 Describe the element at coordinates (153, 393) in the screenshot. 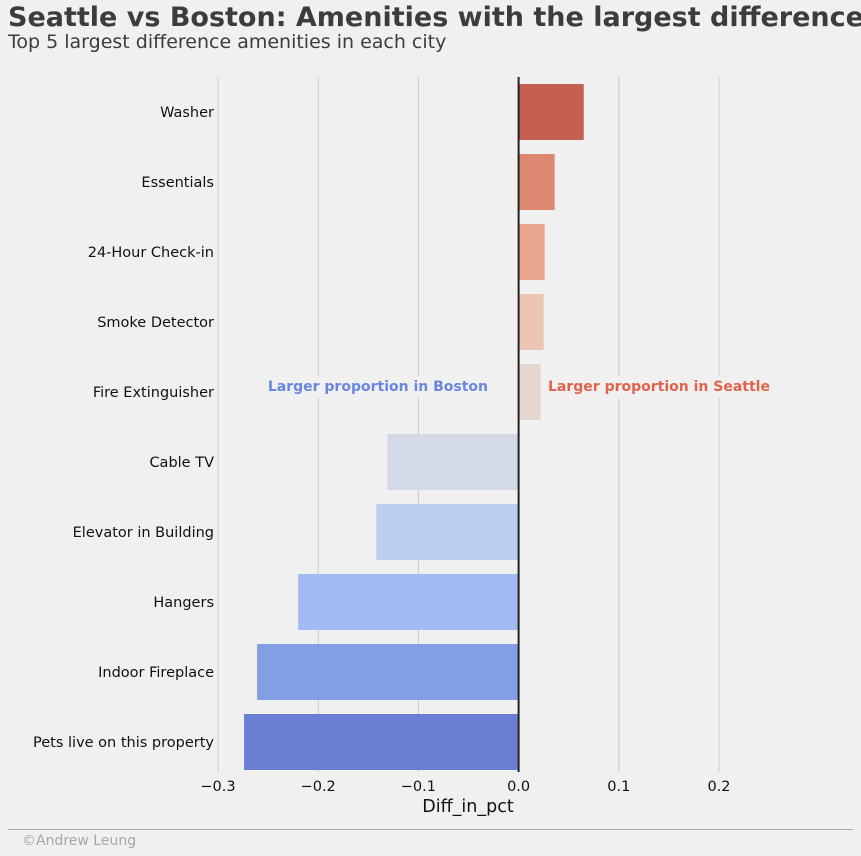

I see `category-label: Fire Extinguisher` at that location.